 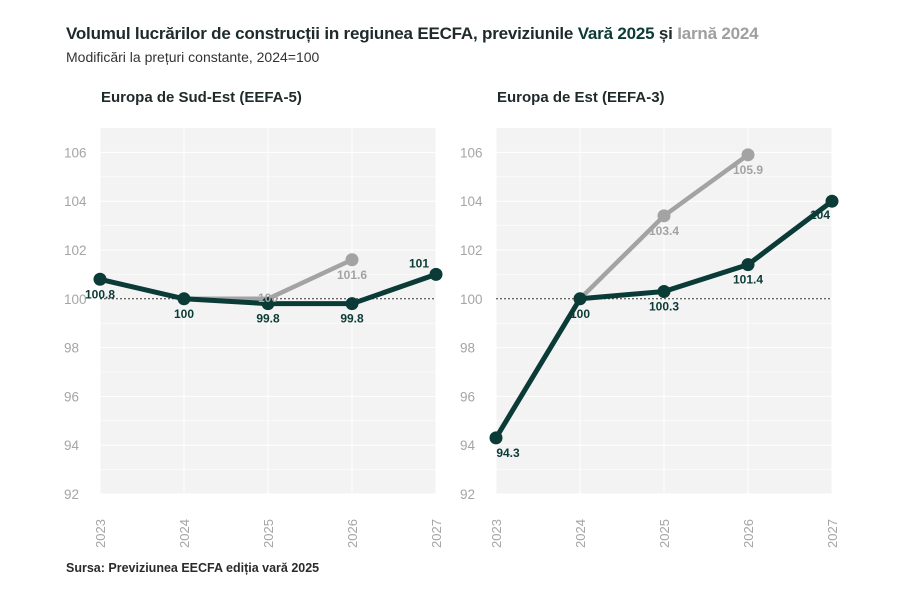 I want to click on panel-title: Europa de Est (EEFA-3), so click(x=581, y=97).